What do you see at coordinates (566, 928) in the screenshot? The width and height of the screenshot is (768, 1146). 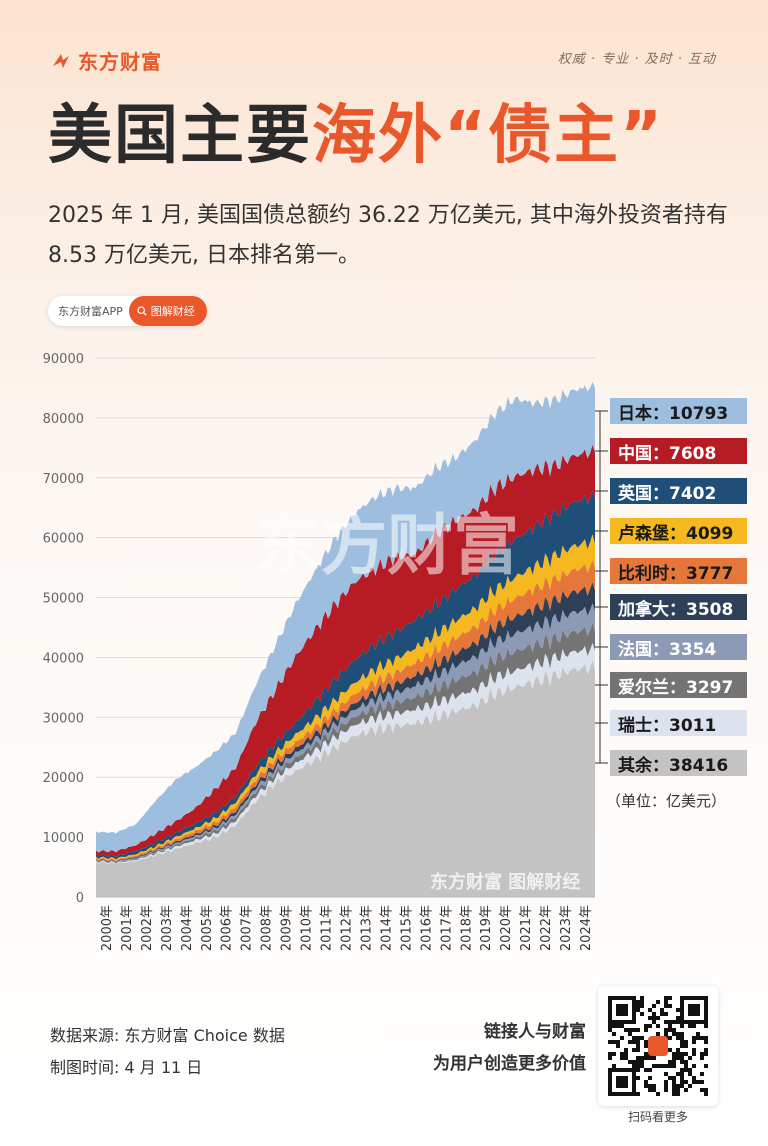 I see `x-tick-label: 2023年` at bounding box center [566, 928].